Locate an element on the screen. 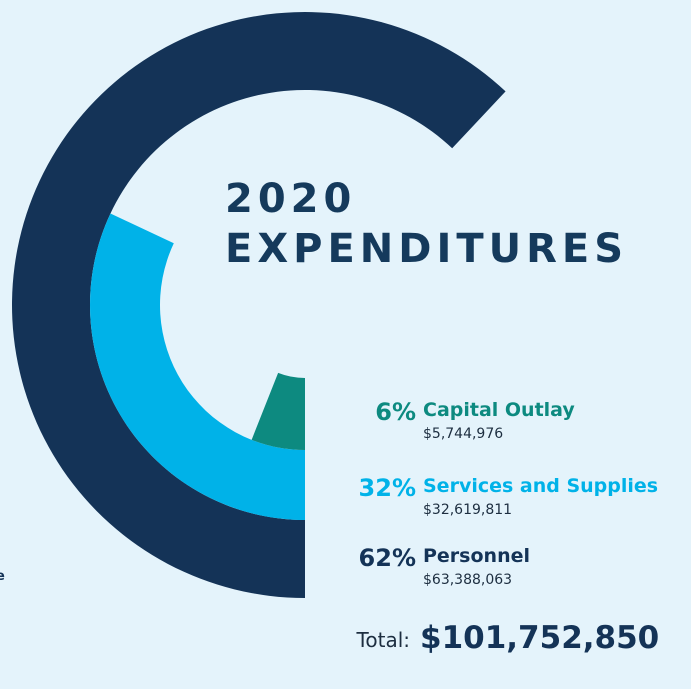  percent-label: 6% is located at coordinates (395, 412).